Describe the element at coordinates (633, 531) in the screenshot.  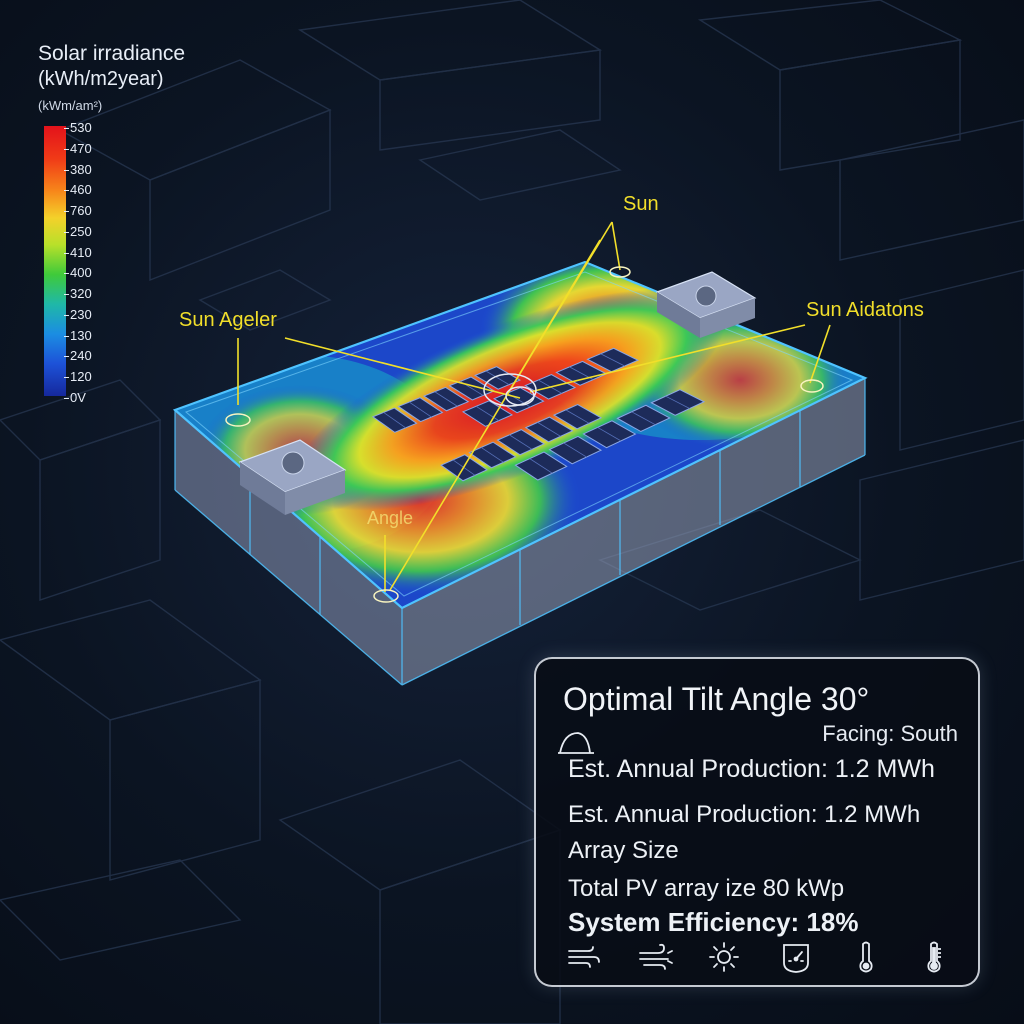
I see `building-wall-front` at that location.